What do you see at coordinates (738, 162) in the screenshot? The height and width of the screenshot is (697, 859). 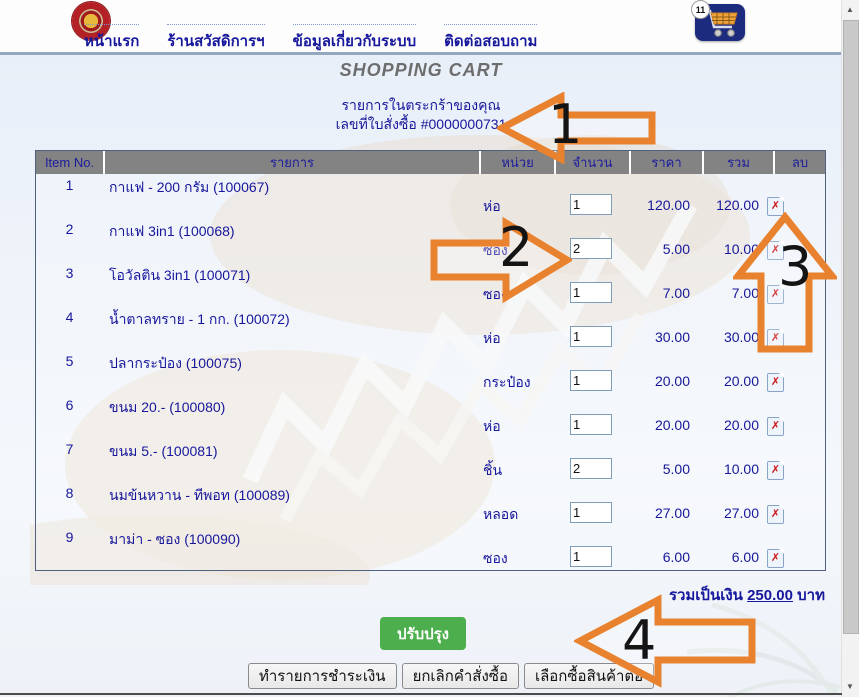 I see `col-total: รวม` at bounding box center [738, 162].